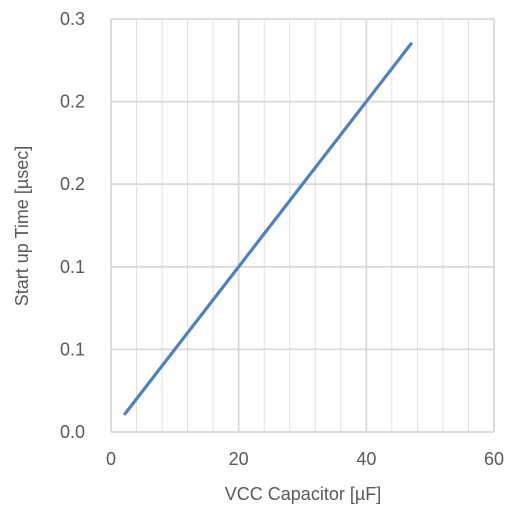 This screenshot has width=505, height=507. What do you see at coordinates (22, 226) in the screenshot?
I see `y-axis-title: Start up Time [µsec]` at bounding box center [22, 226].